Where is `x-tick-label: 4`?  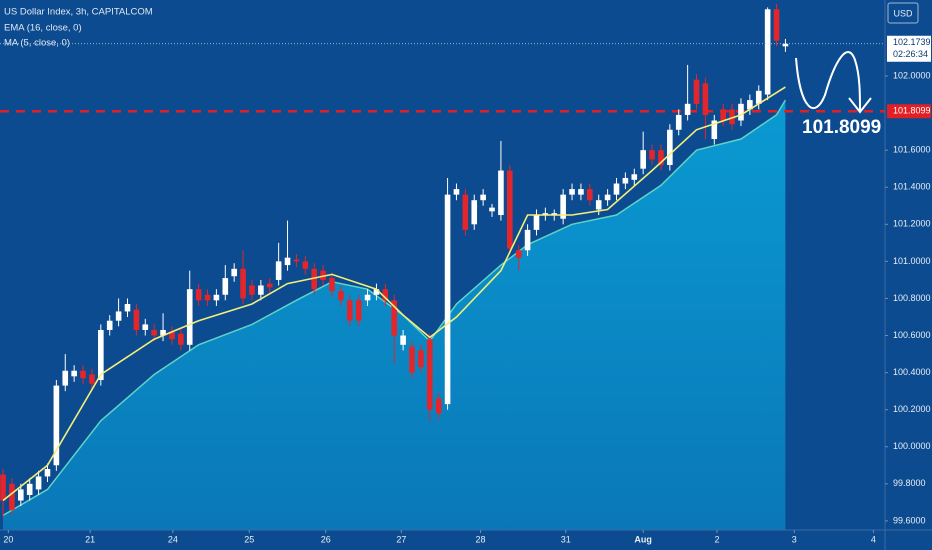 x-tick-label: 4 is located at coordinates (873, 539).